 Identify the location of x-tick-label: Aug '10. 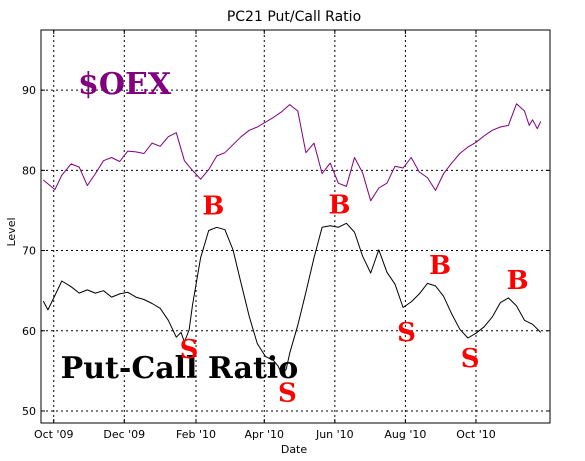
(405, 434).